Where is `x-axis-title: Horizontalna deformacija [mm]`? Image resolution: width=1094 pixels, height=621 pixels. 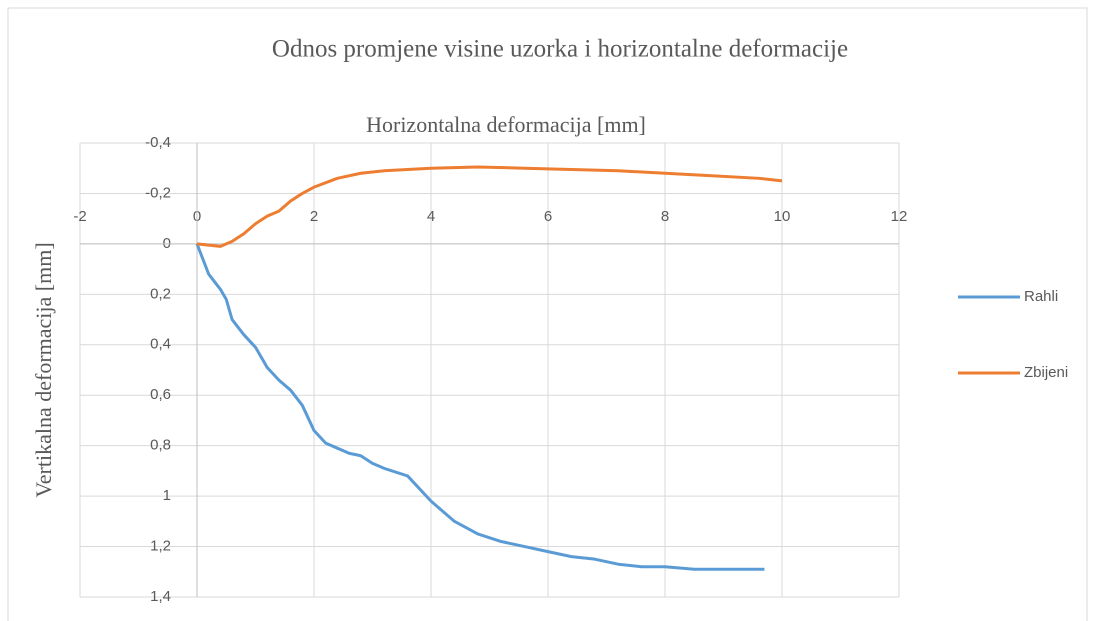
x-axis-title: Horizontalna deformacija [mm] is located at coordinates (506, 124).